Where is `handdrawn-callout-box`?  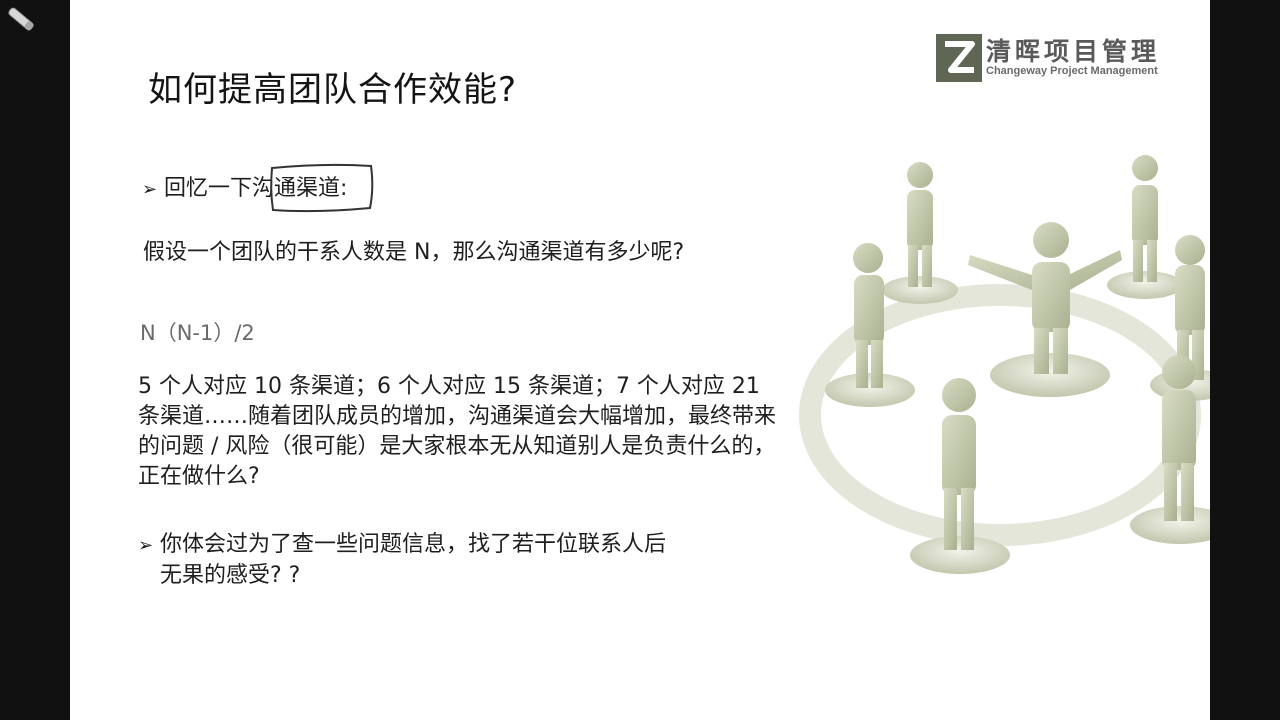
handdrawn-callout-box is located at coordinates (322, 188).